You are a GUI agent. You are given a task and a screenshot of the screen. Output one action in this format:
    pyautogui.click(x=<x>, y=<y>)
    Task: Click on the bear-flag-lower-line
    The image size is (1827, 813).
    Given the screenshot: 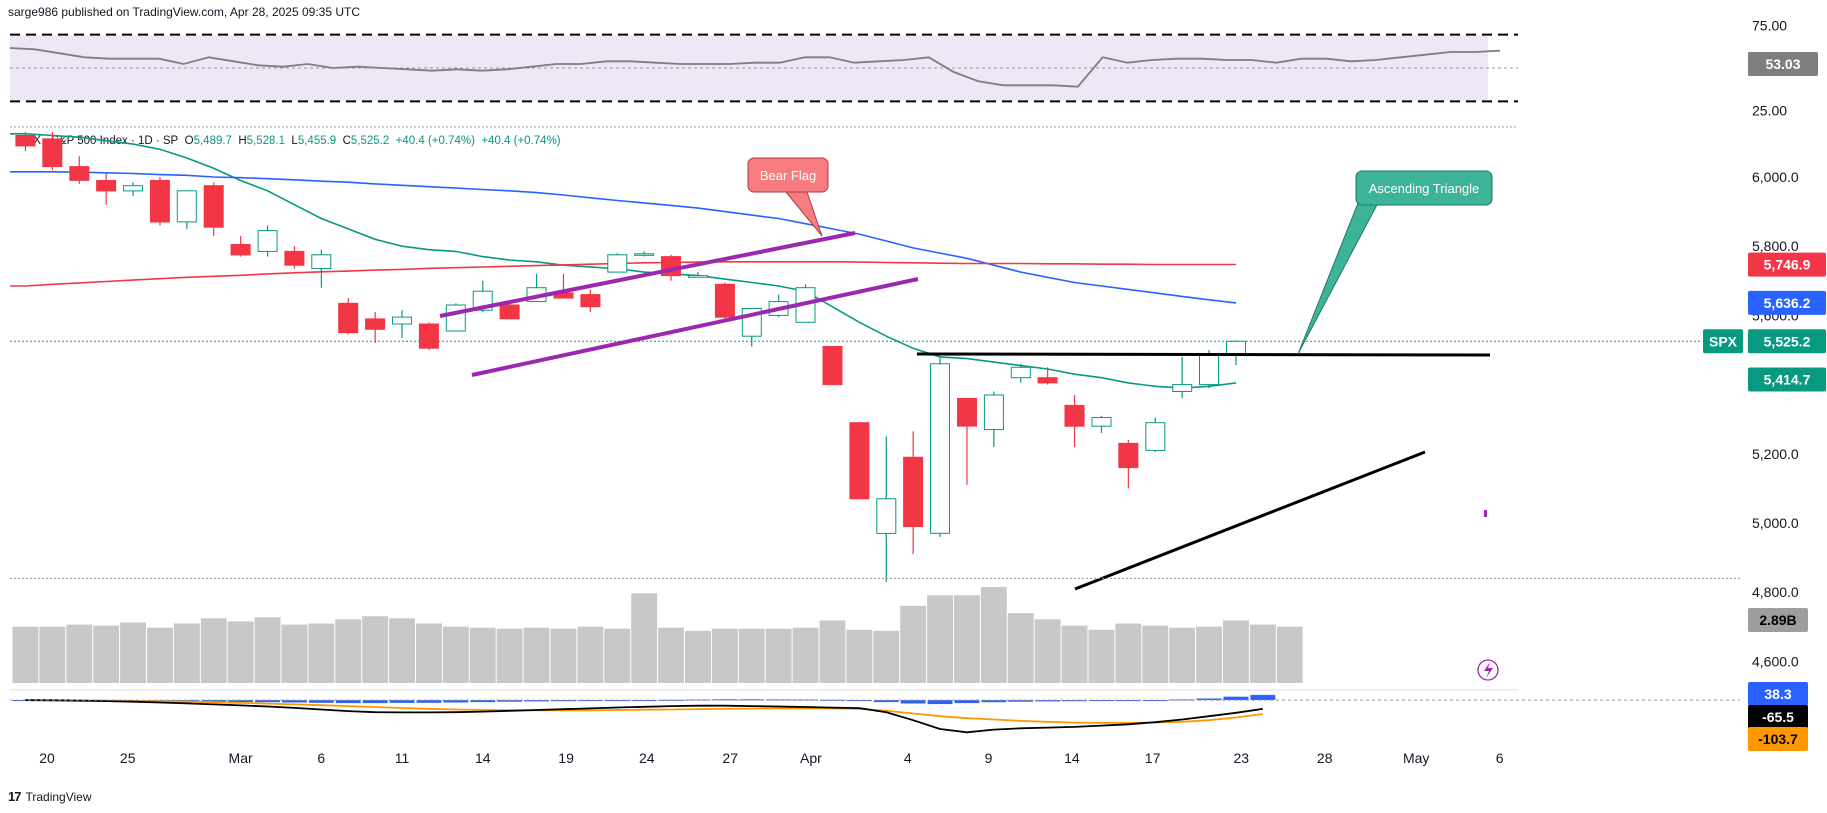 What is the action you would take?
    pyautogui.click(x=695, y=327)
    